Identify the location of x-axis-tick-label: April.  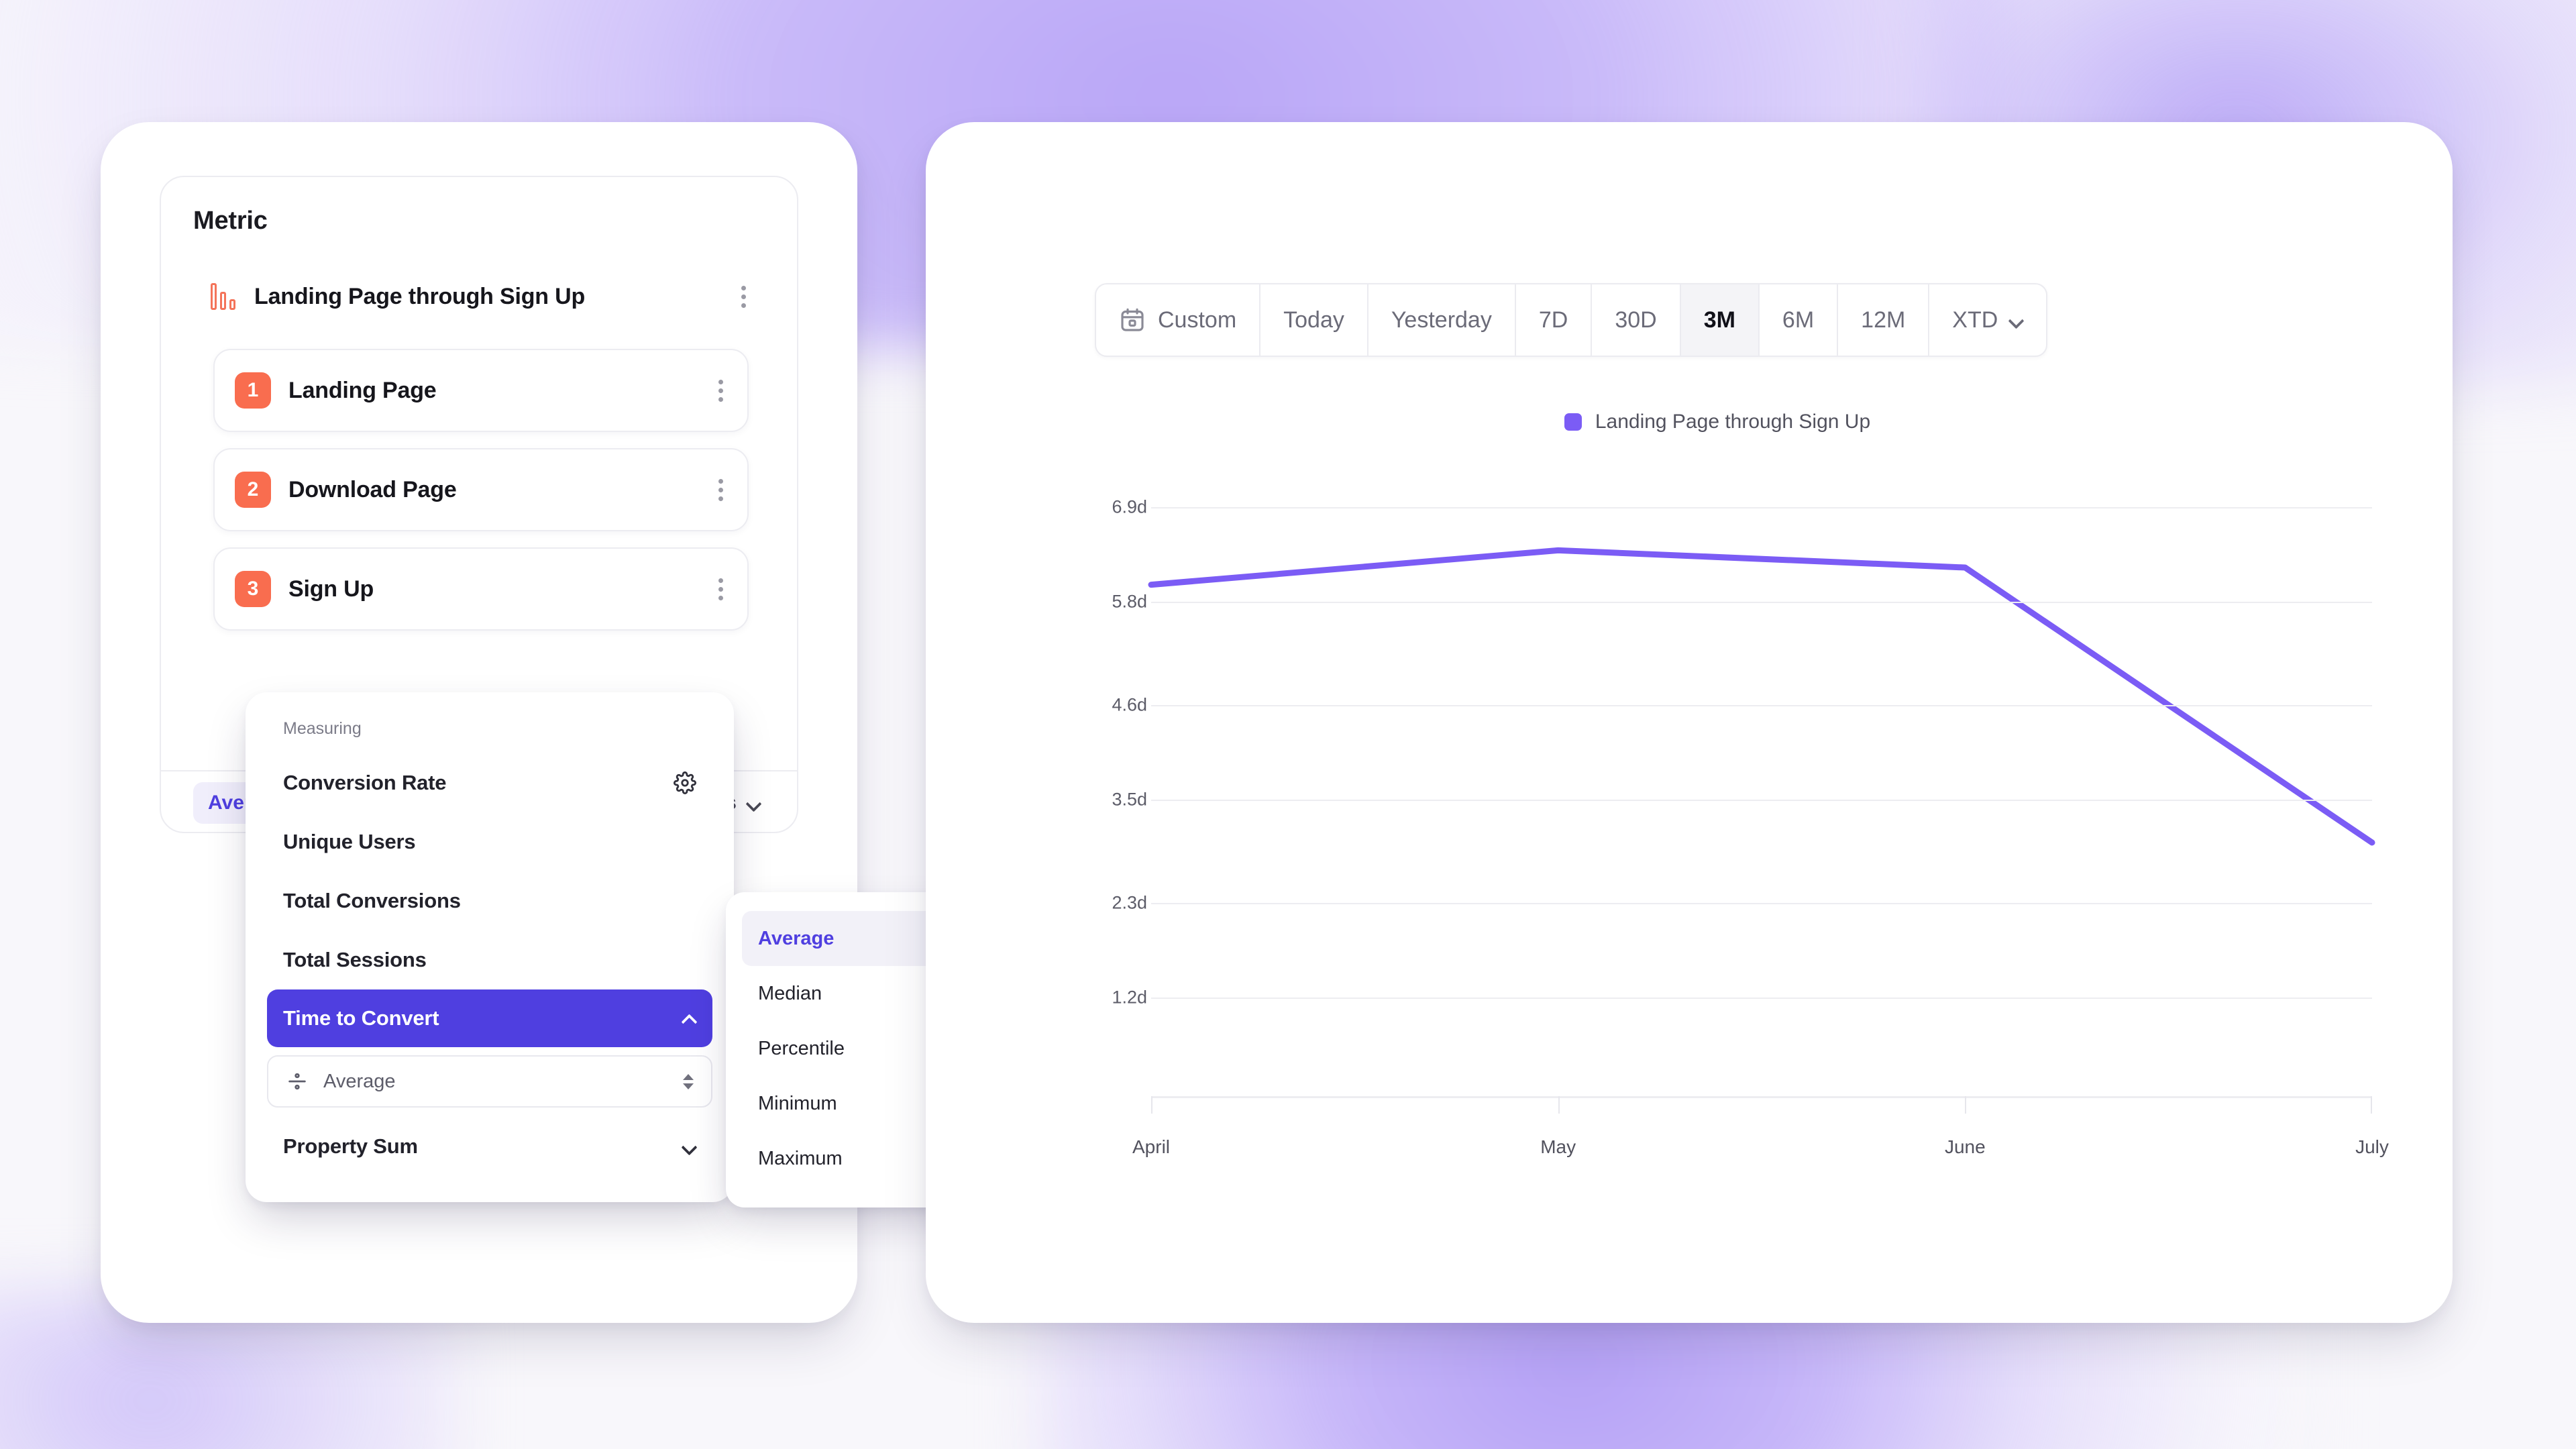
(1151, 1146).